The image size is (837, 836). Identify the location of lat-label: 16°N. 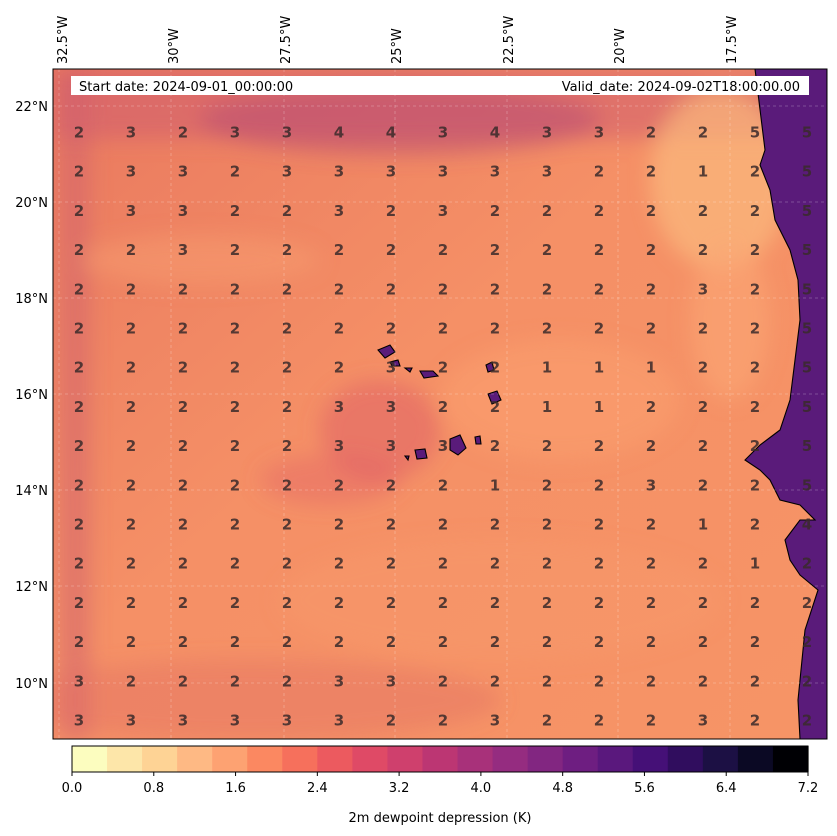
(31, 395).